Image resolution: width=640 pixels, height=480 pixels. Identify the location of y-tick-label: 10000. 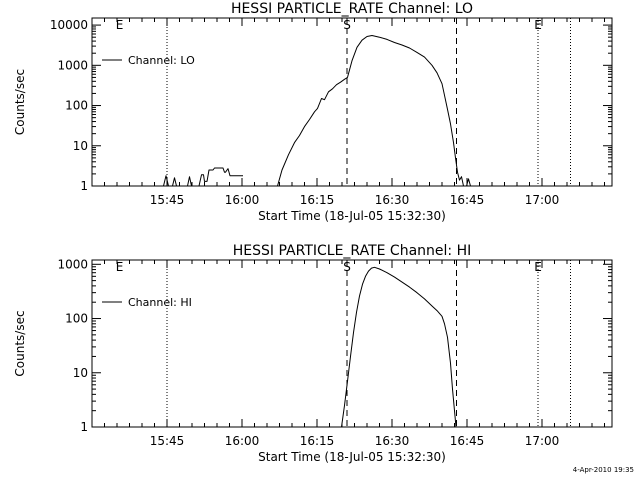
(69, 25).